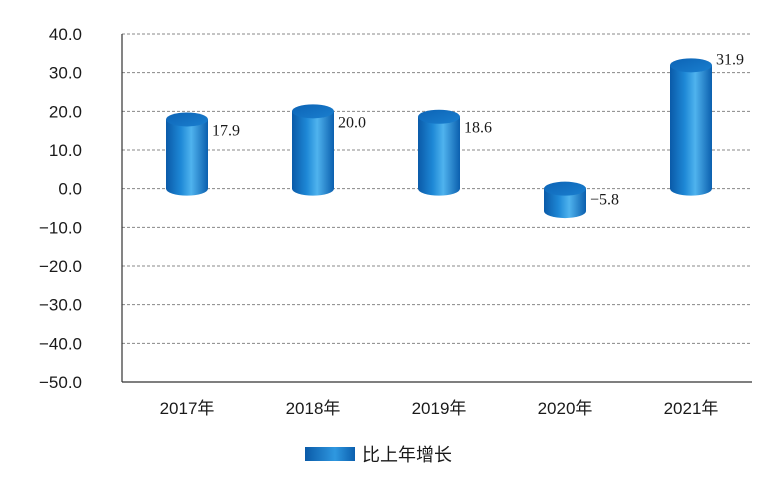  What do you see at coordinates (60, 266) in the screenshot?
I see `y-tick-label: −20.0` at bounding box center [60, 266].